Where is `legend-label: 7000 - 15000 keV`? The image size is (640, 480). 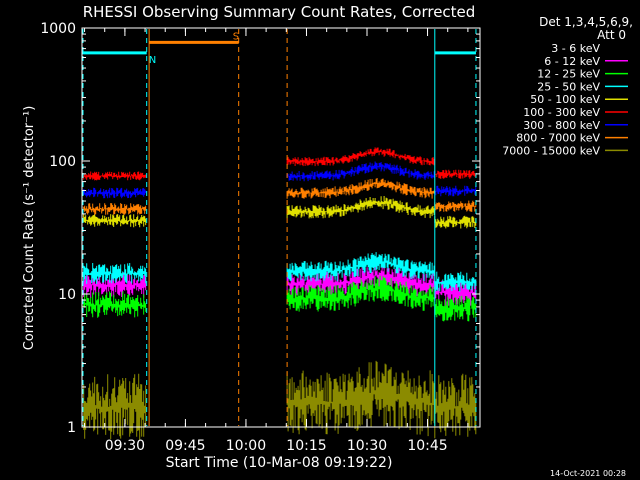
legend-label: 7000 - 15000 keV is located at coordinates (551, 150).